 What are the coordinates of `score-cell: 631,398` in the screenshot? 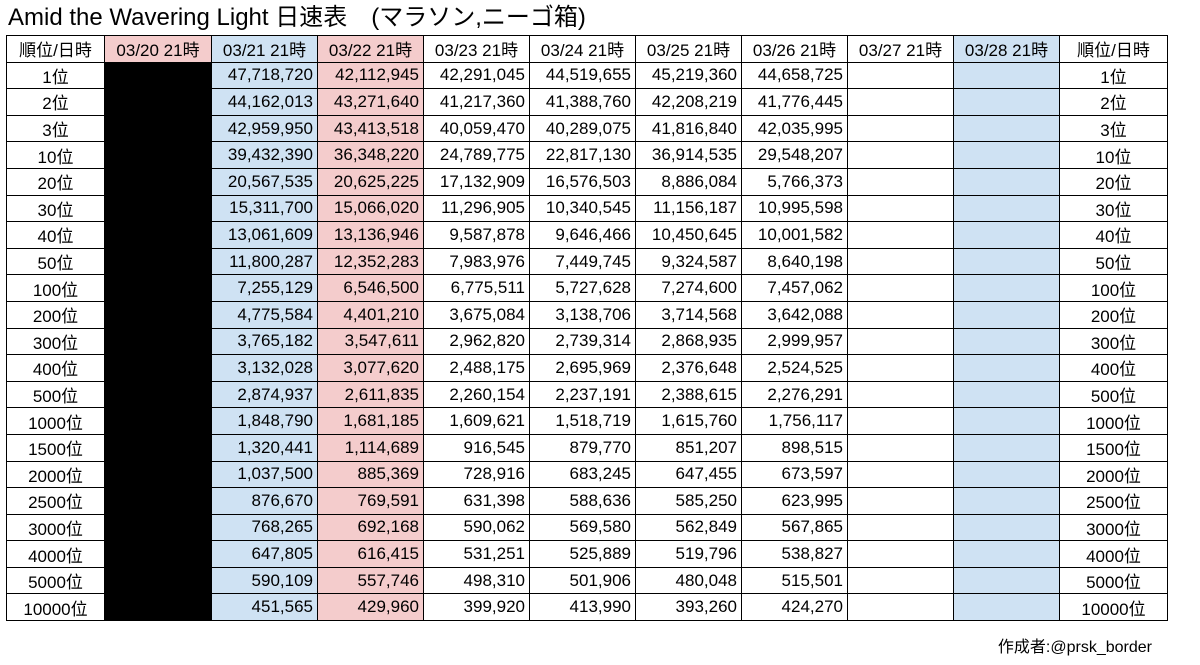 It's located at (476, 501).